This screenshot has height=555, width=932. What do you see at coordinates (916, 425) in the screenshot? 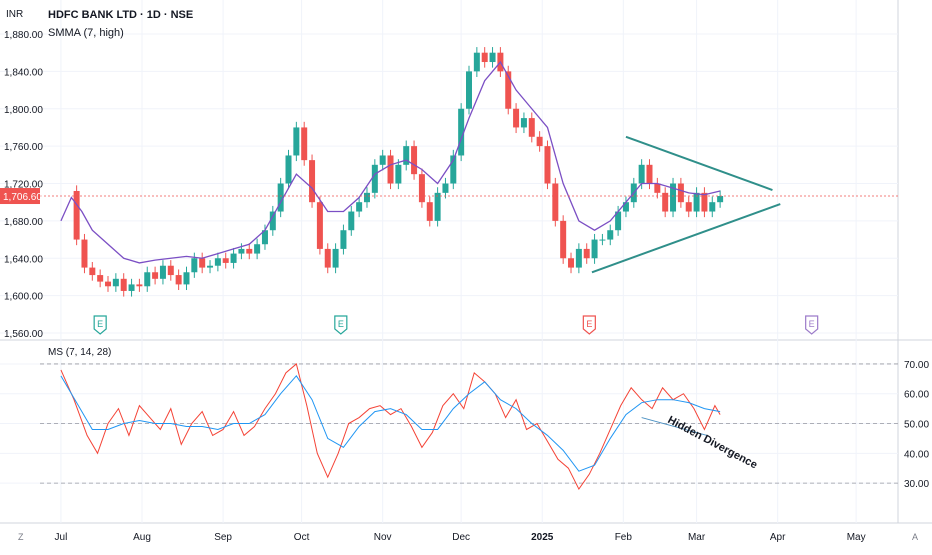
I see `ms-tick-label: 50.00` at bounding box center [916, 425].